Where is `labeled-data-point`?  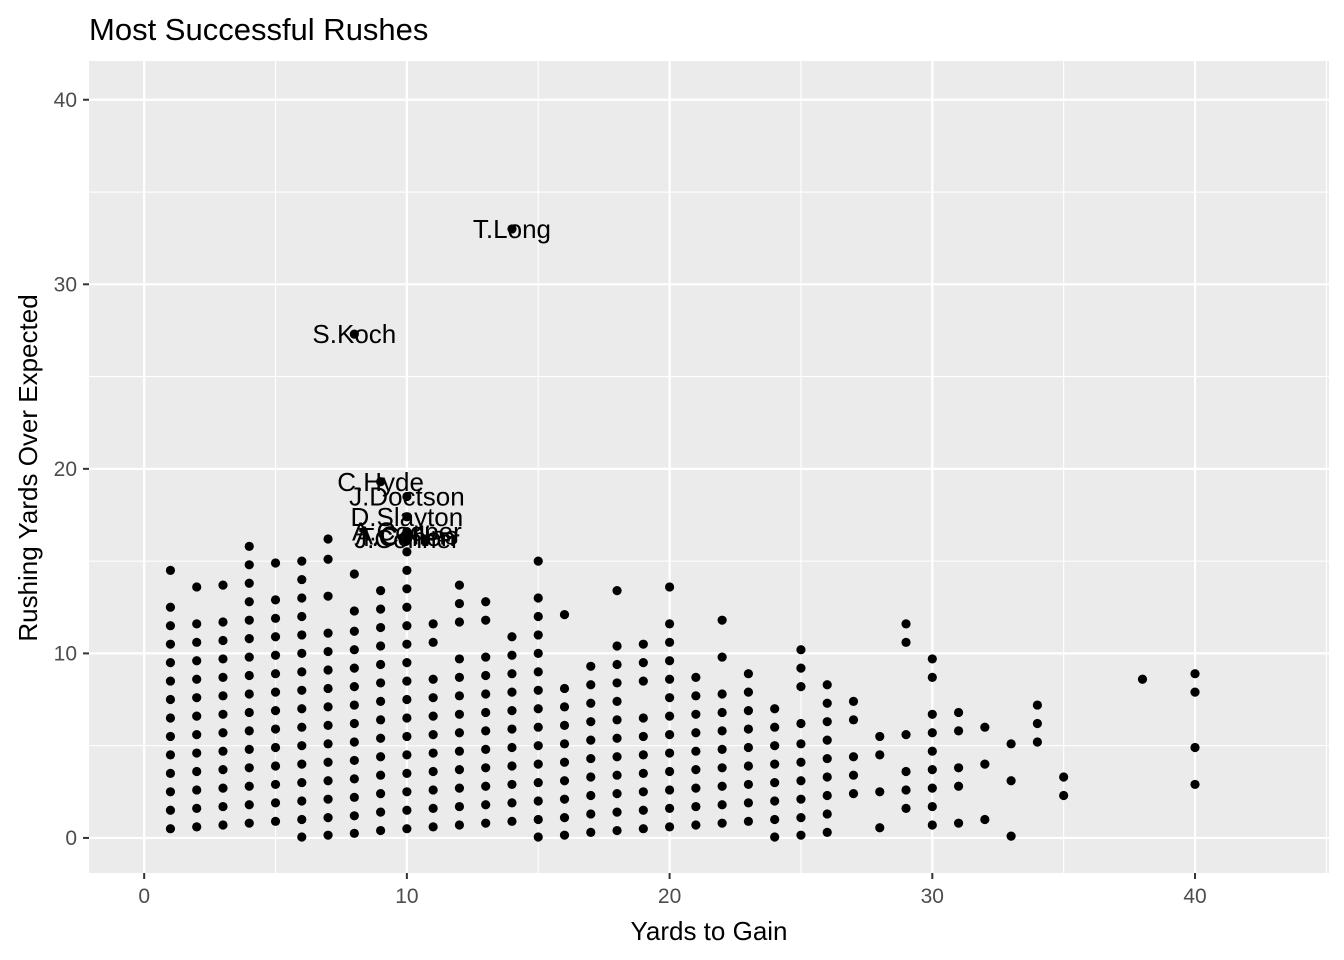 labeled-data-point is located at coordinates (407, 539).